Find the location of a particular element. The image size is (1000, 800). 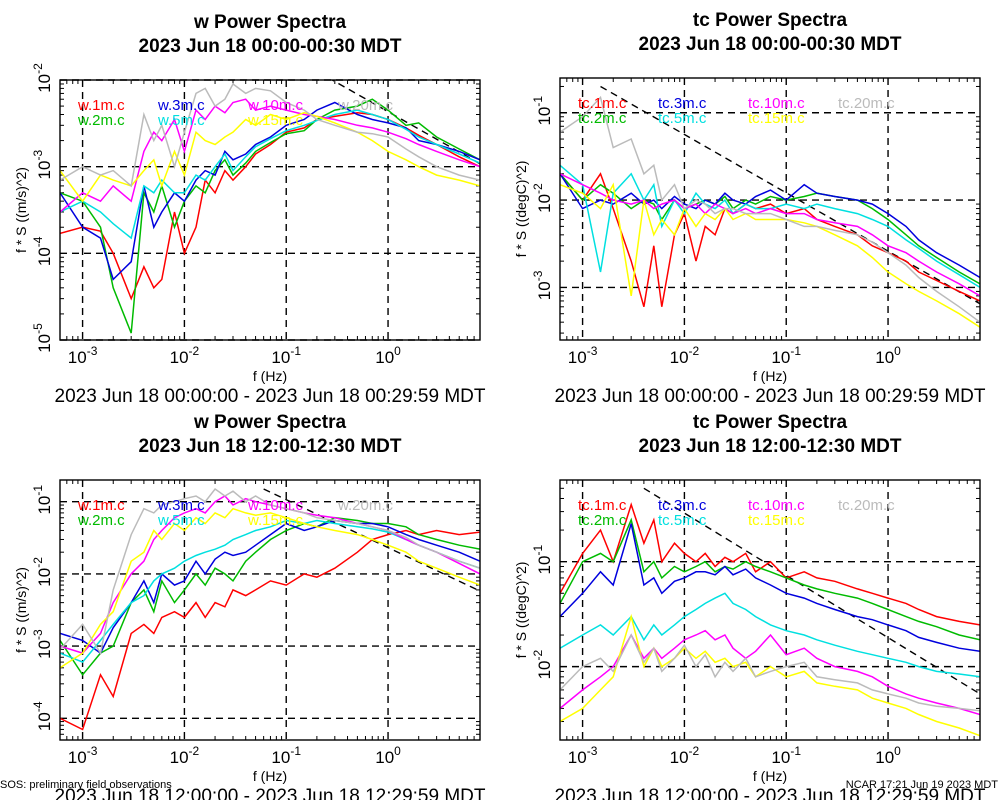

chart-subtitle: 2023 Jun 18 12:00-12:30 MDT is located at coordinates (270, 446).